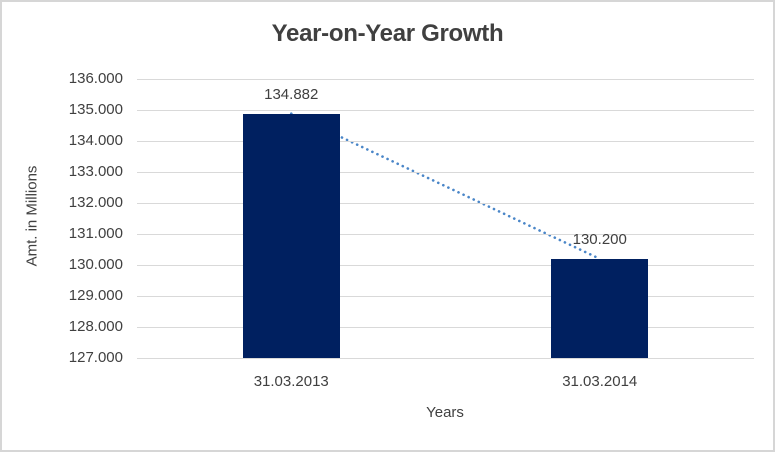 The image size is (775, 452). I want to click on y-tick-label: 133.000, so click(95, 171).